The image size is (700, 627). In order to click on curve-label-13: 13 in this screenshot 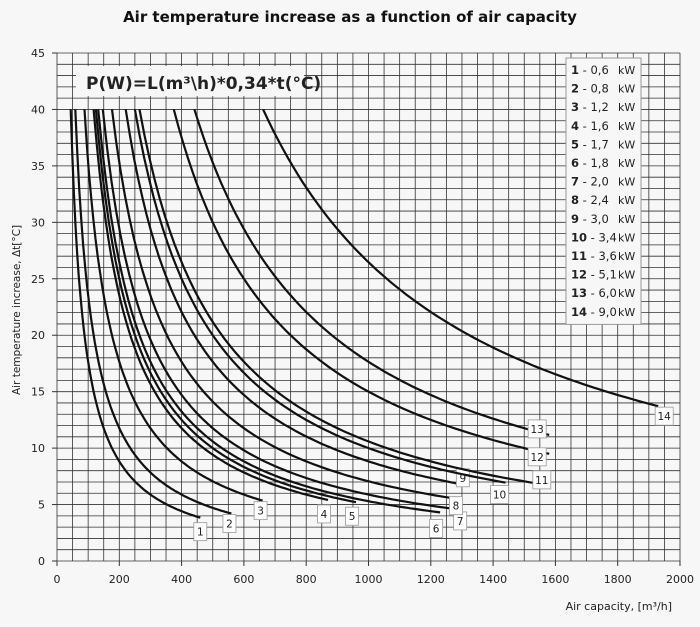, I will do `click(536, 430)`.